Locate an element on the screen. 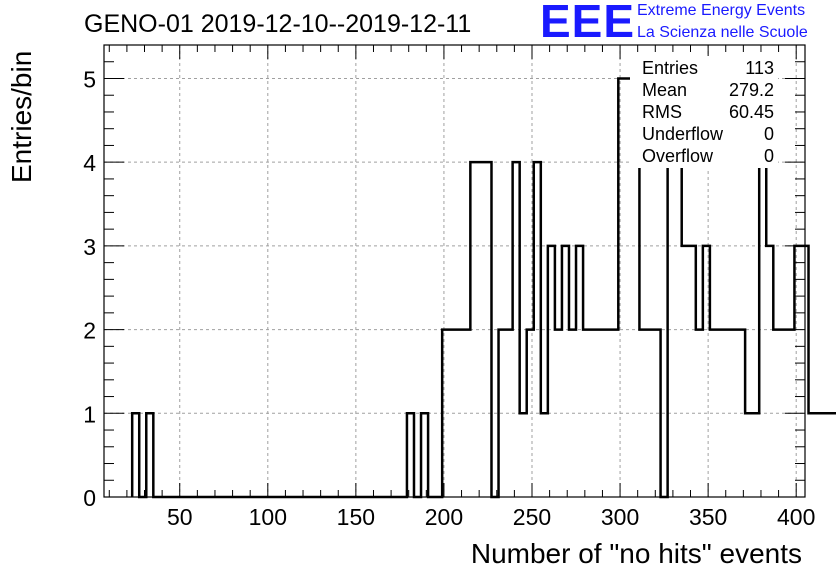 This screenshot has height=572, width=836. logo-line-2: La Scienza nelle Scuole is located at coordinates (722, 32).